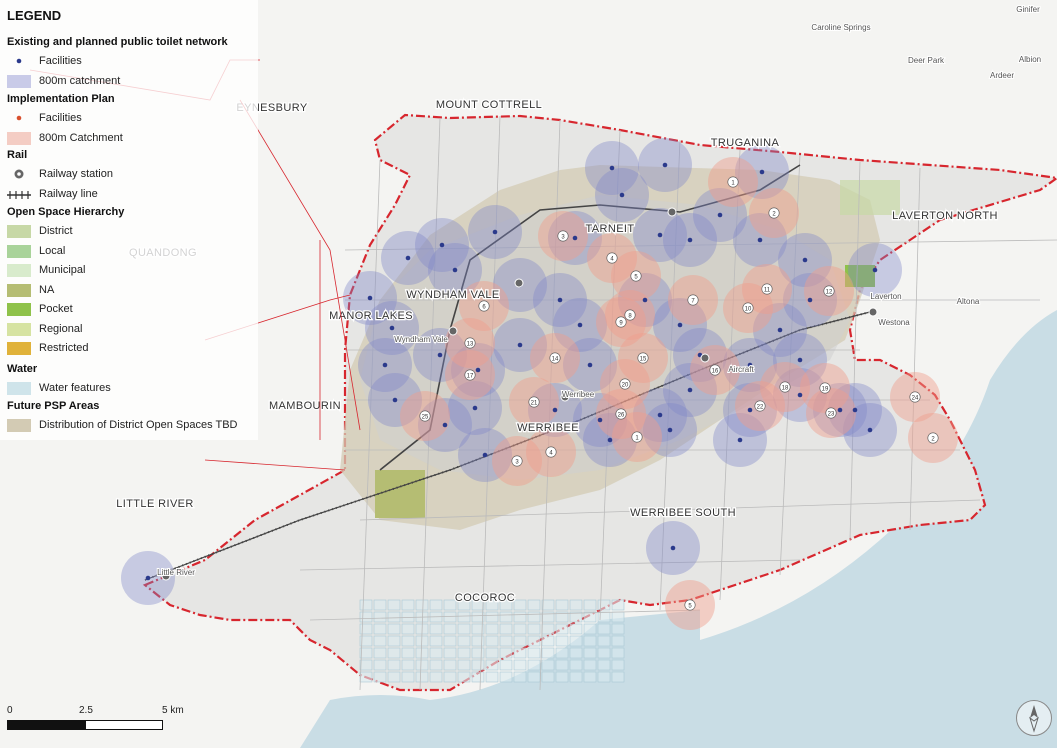 Image resolution: width=1057 pixels, height=748 pixels. Describe the element at coordinates (829, 291) in the screenshot. I see `plan-facility-marker: 12` at that location.